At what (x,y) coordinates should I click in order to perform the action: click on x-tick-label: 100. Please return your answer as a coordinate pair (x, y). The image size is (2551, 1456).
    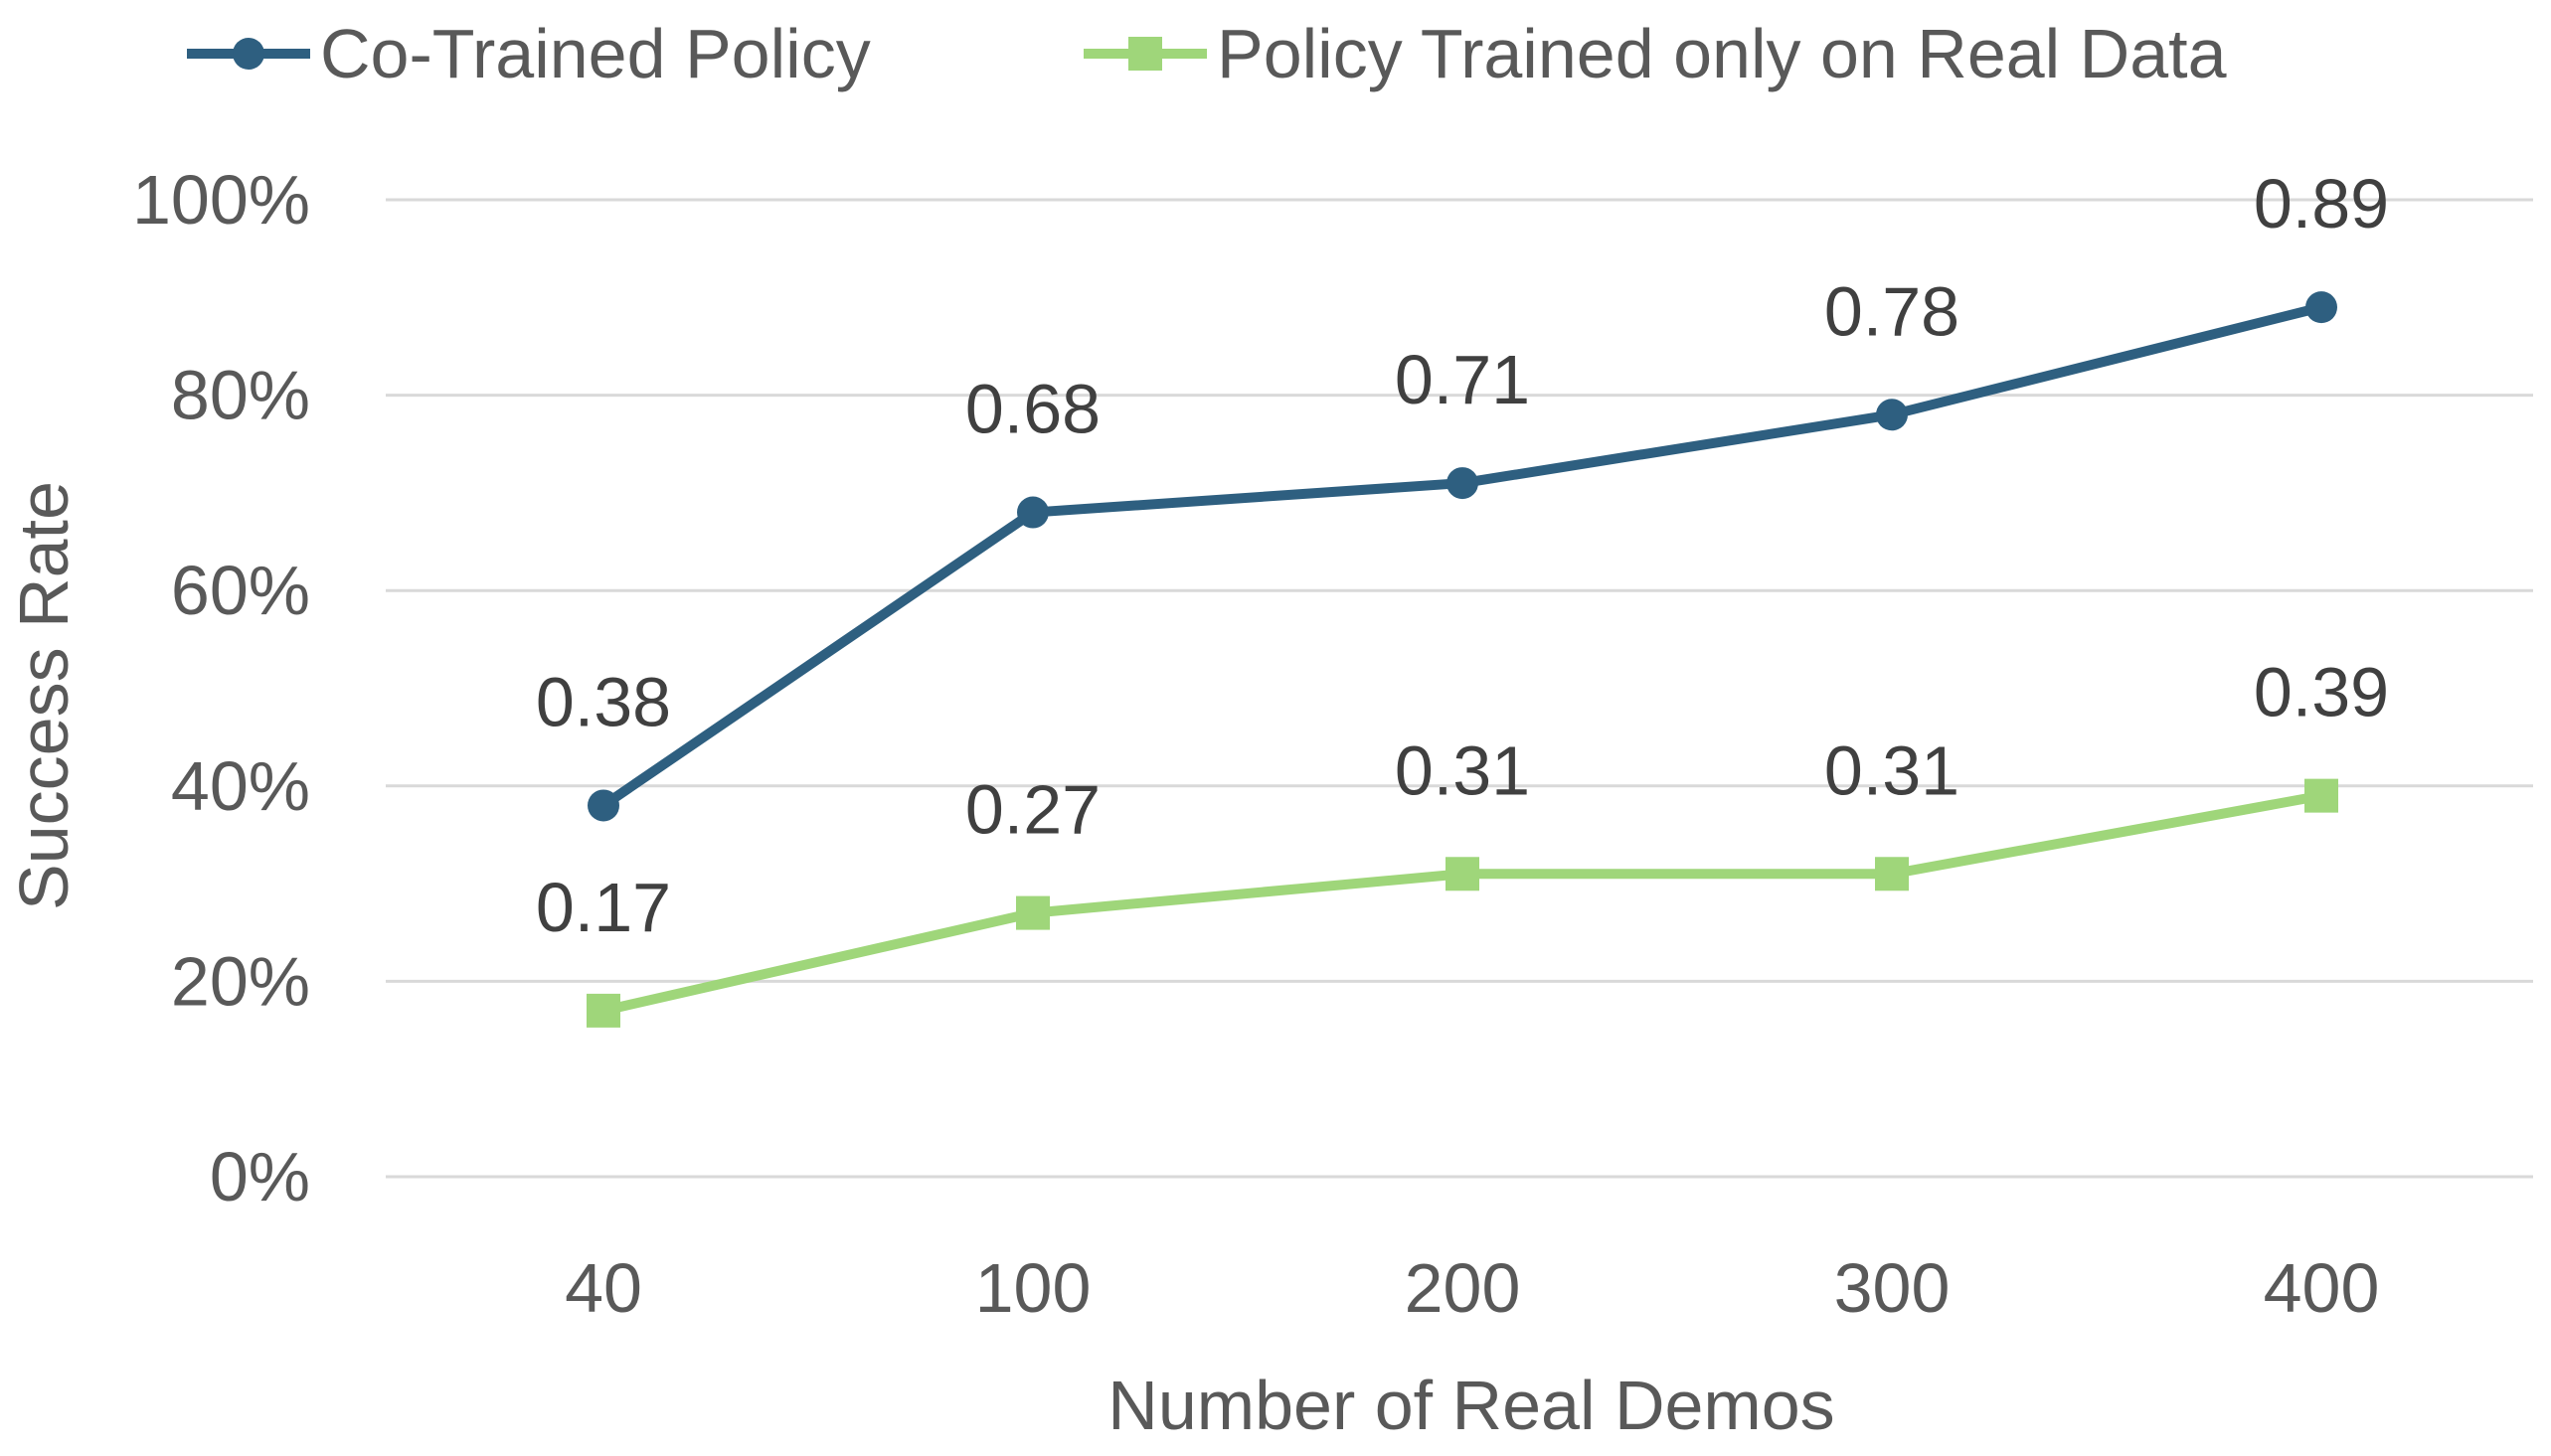
    Looking at the image, I should click on (1033, 1288).